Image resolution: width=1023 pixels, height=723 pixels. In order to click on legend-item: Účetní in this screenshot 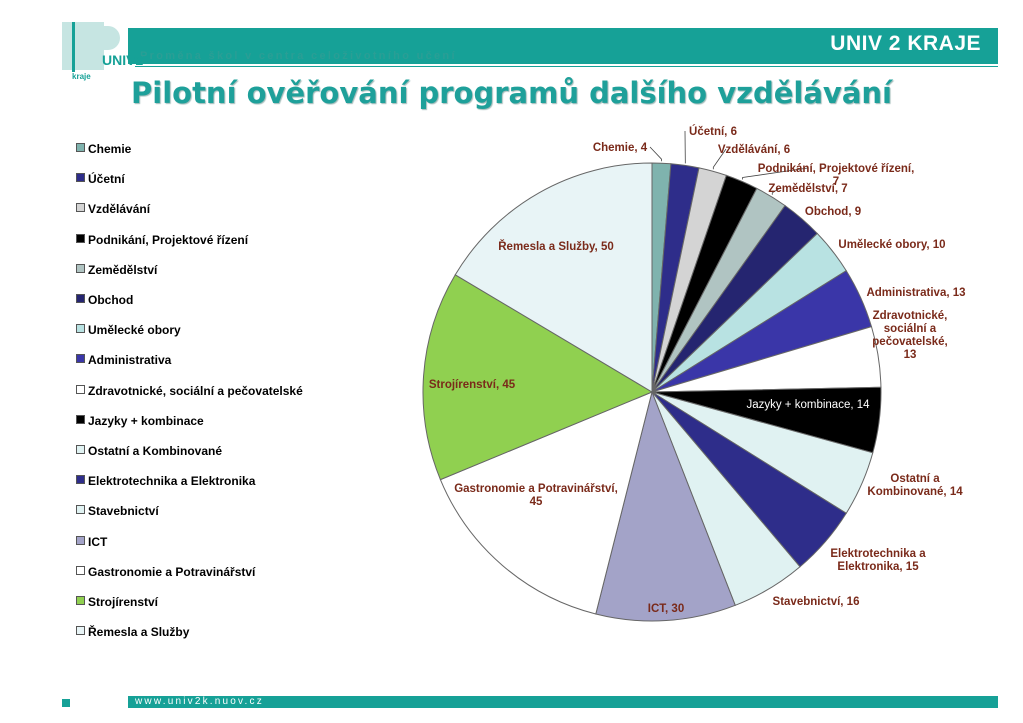, I will do `click(100, 179)`.